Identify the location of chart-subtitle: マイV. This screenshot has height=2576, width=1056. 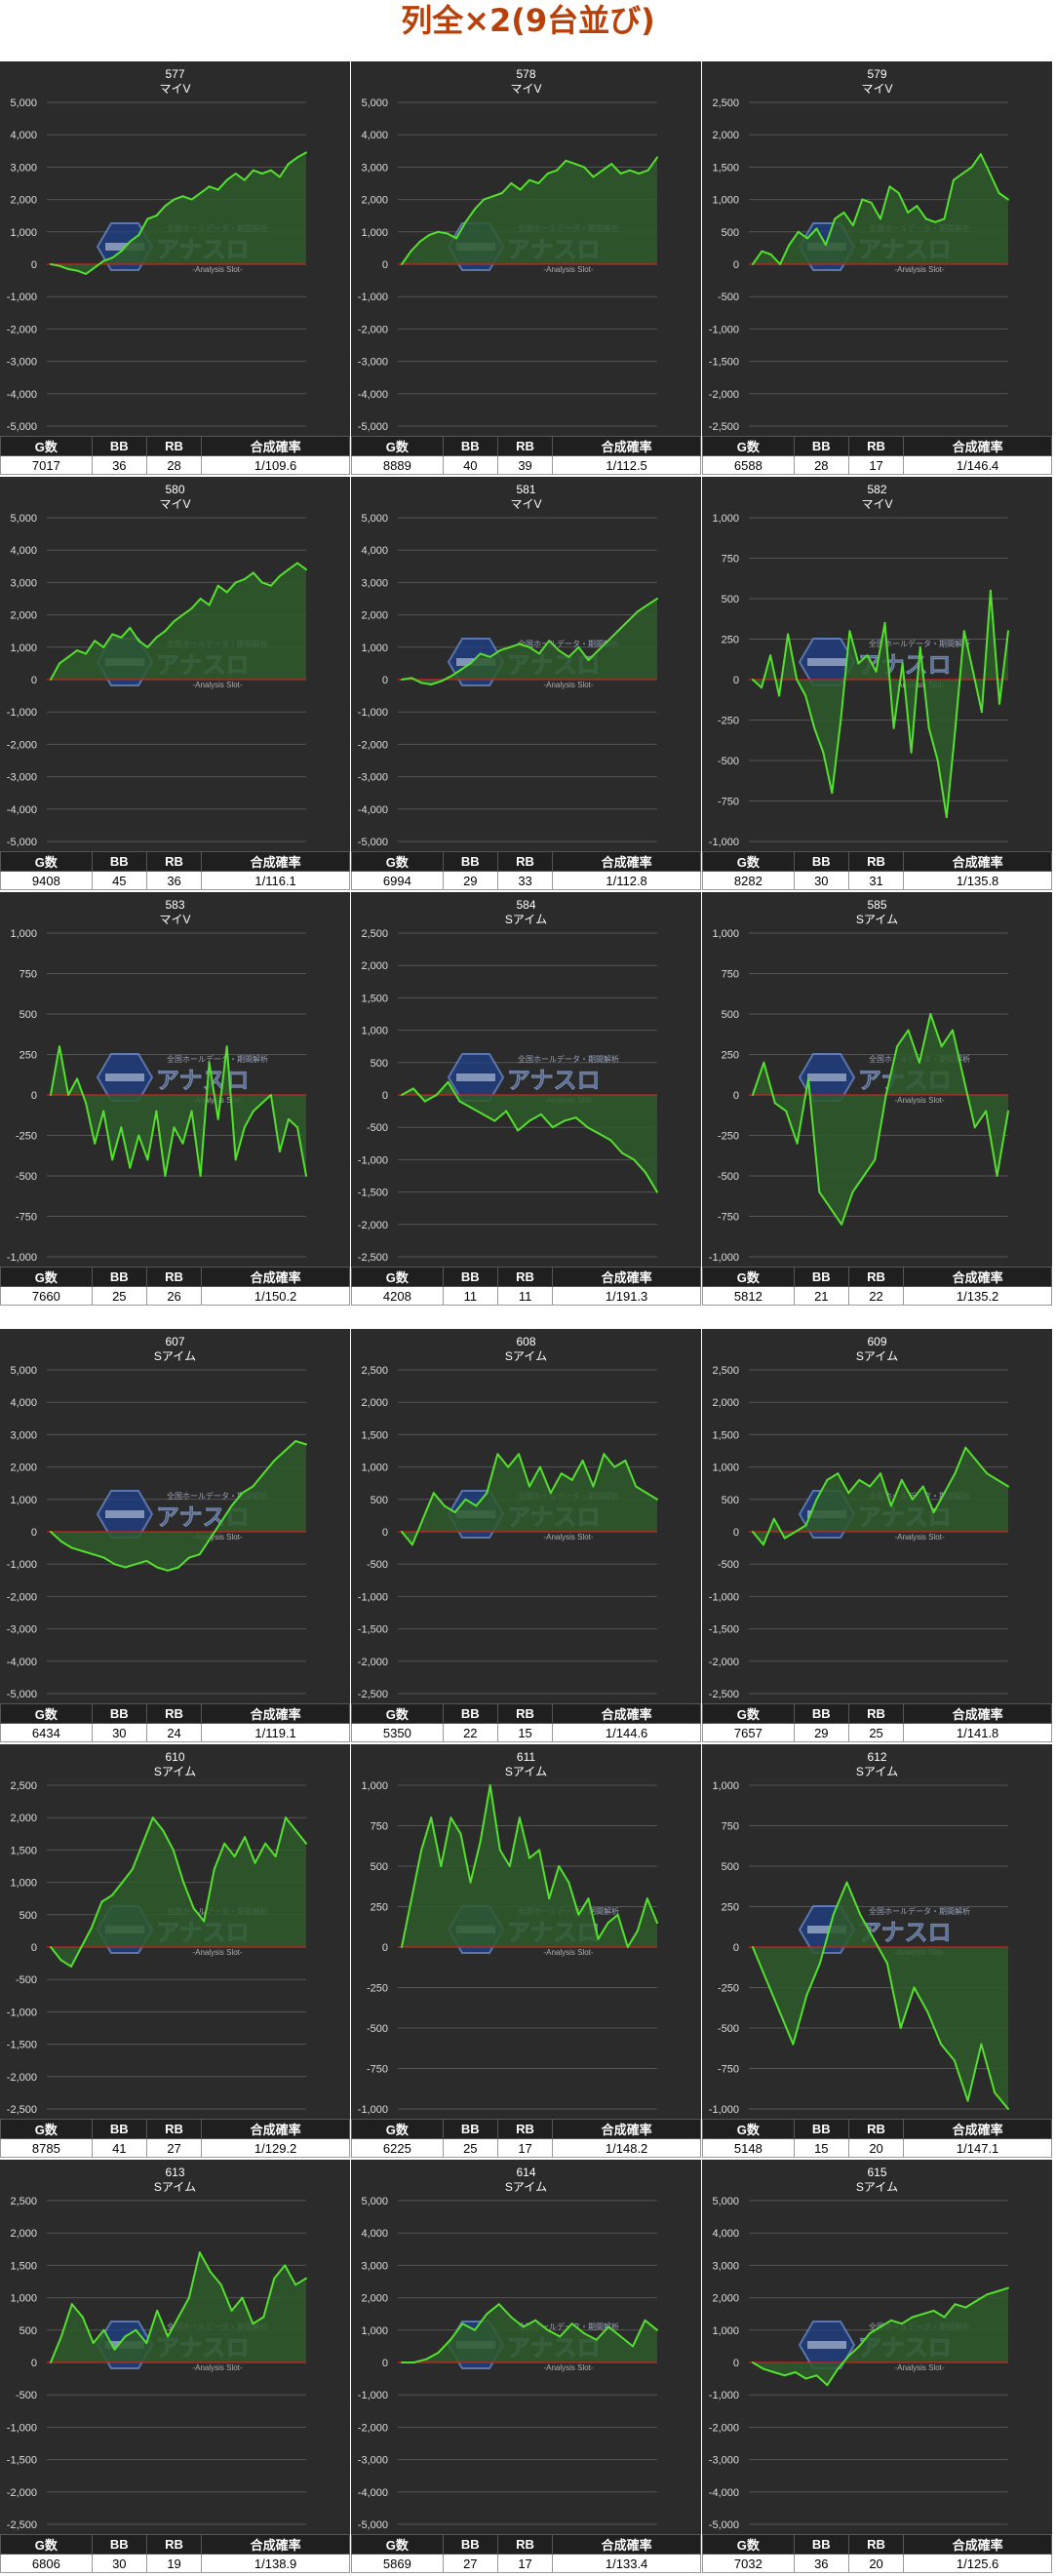
(526, 504).